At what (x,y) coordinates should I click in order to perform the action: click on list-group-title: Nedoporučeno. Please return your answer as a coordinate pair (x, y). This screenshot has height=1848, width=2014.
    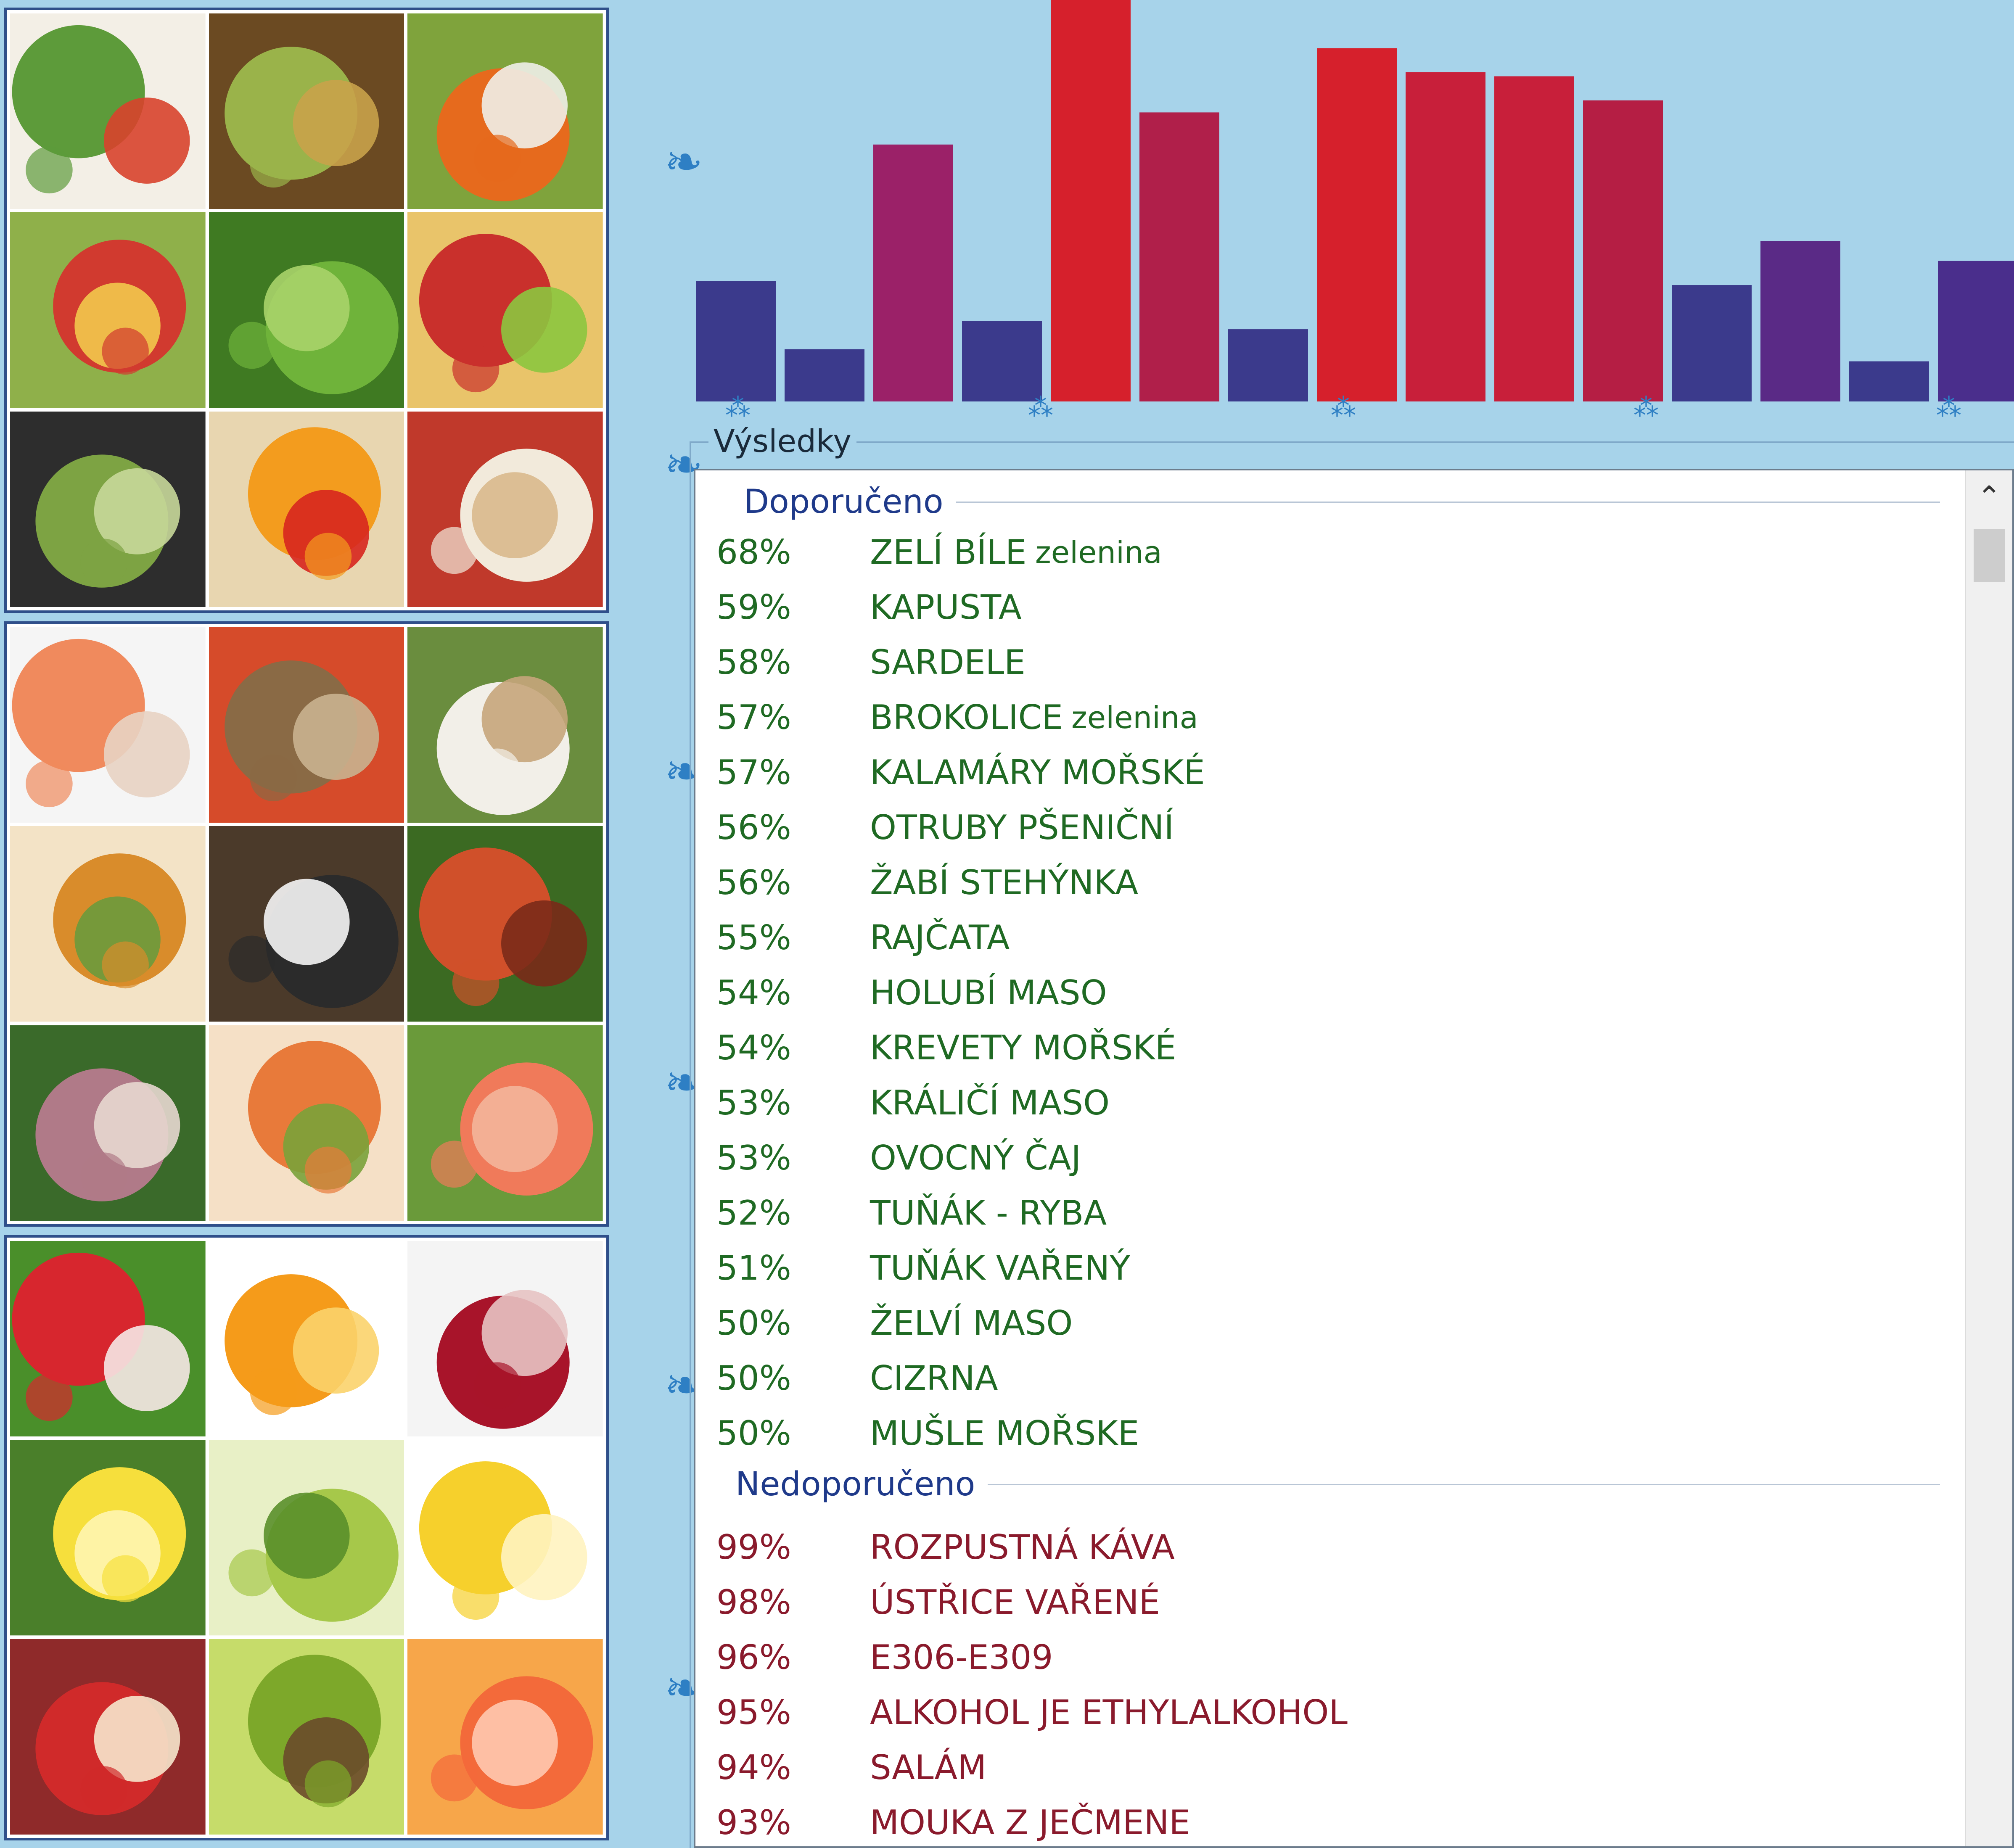
    Looking at the image, I should click on (855, 1484).